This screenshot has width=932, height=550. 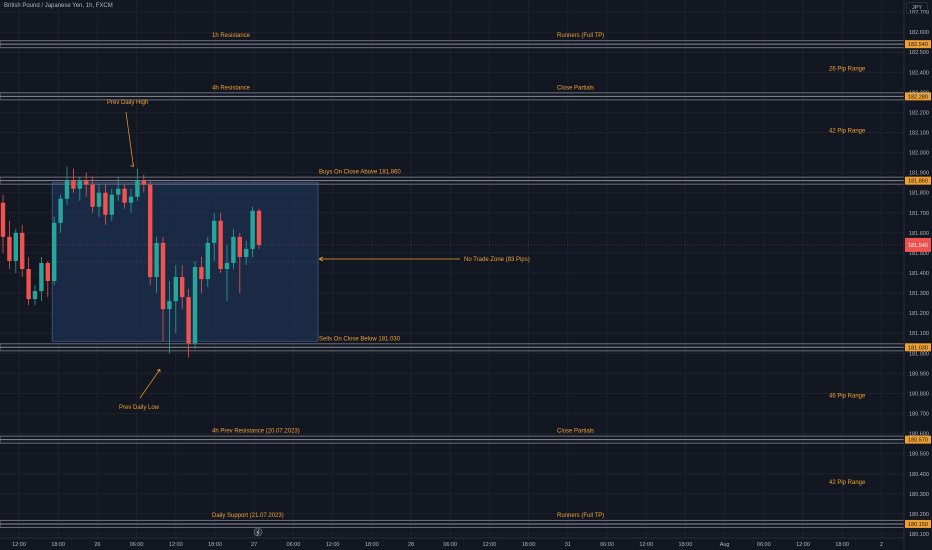 What do you see at coordinates (231, 36) in the screenshot?
I see `level-left-label: 1h Resistance` at bounding box center [231, 36].